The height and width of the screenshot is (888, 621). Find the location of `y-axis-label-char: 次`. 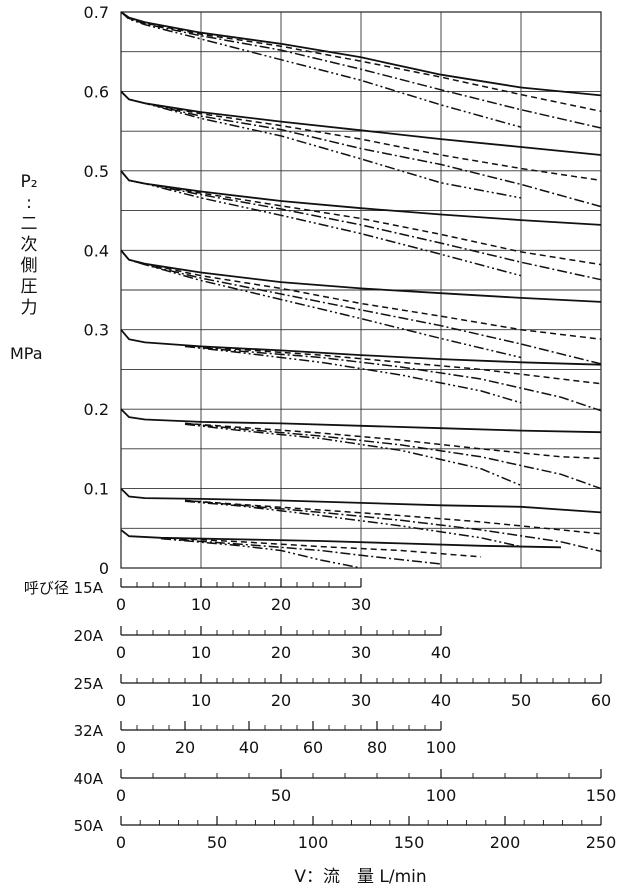

y-axis-label-char: 次 is located at coordinates (29, 245).